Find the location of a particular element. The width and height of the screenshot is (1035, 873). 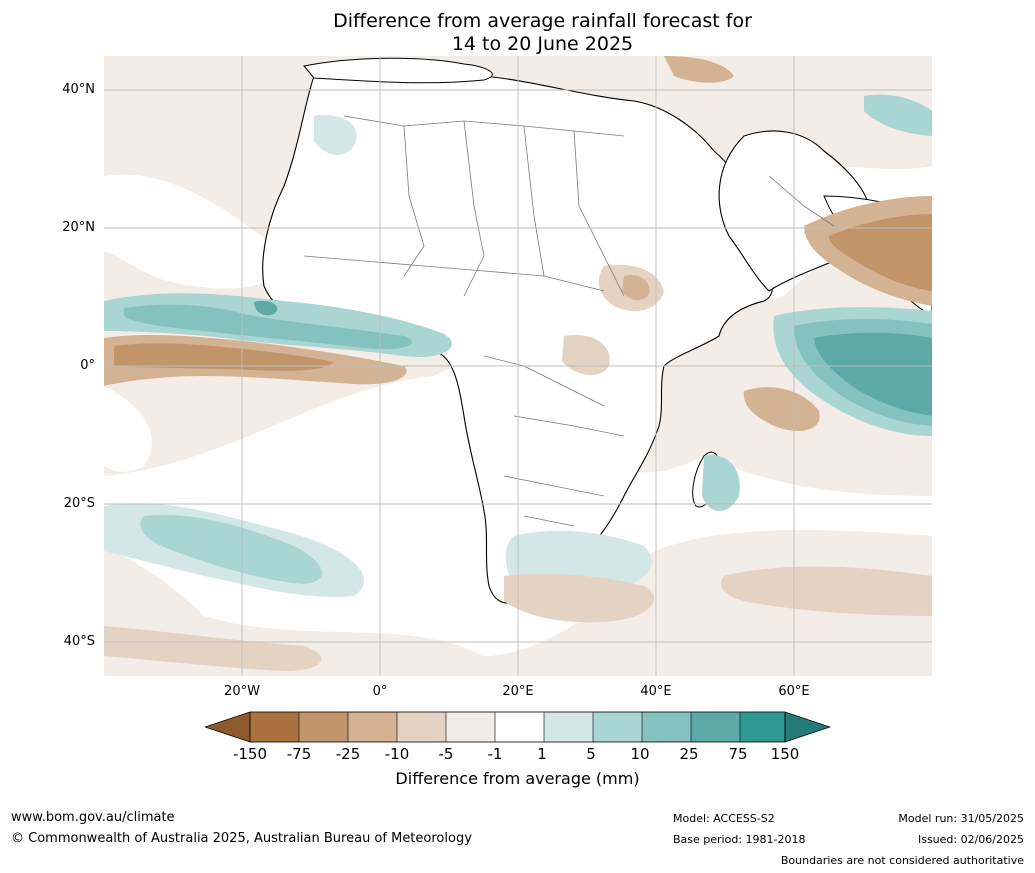

colorbar-tick: 5 is located at coordinates (591, 754).